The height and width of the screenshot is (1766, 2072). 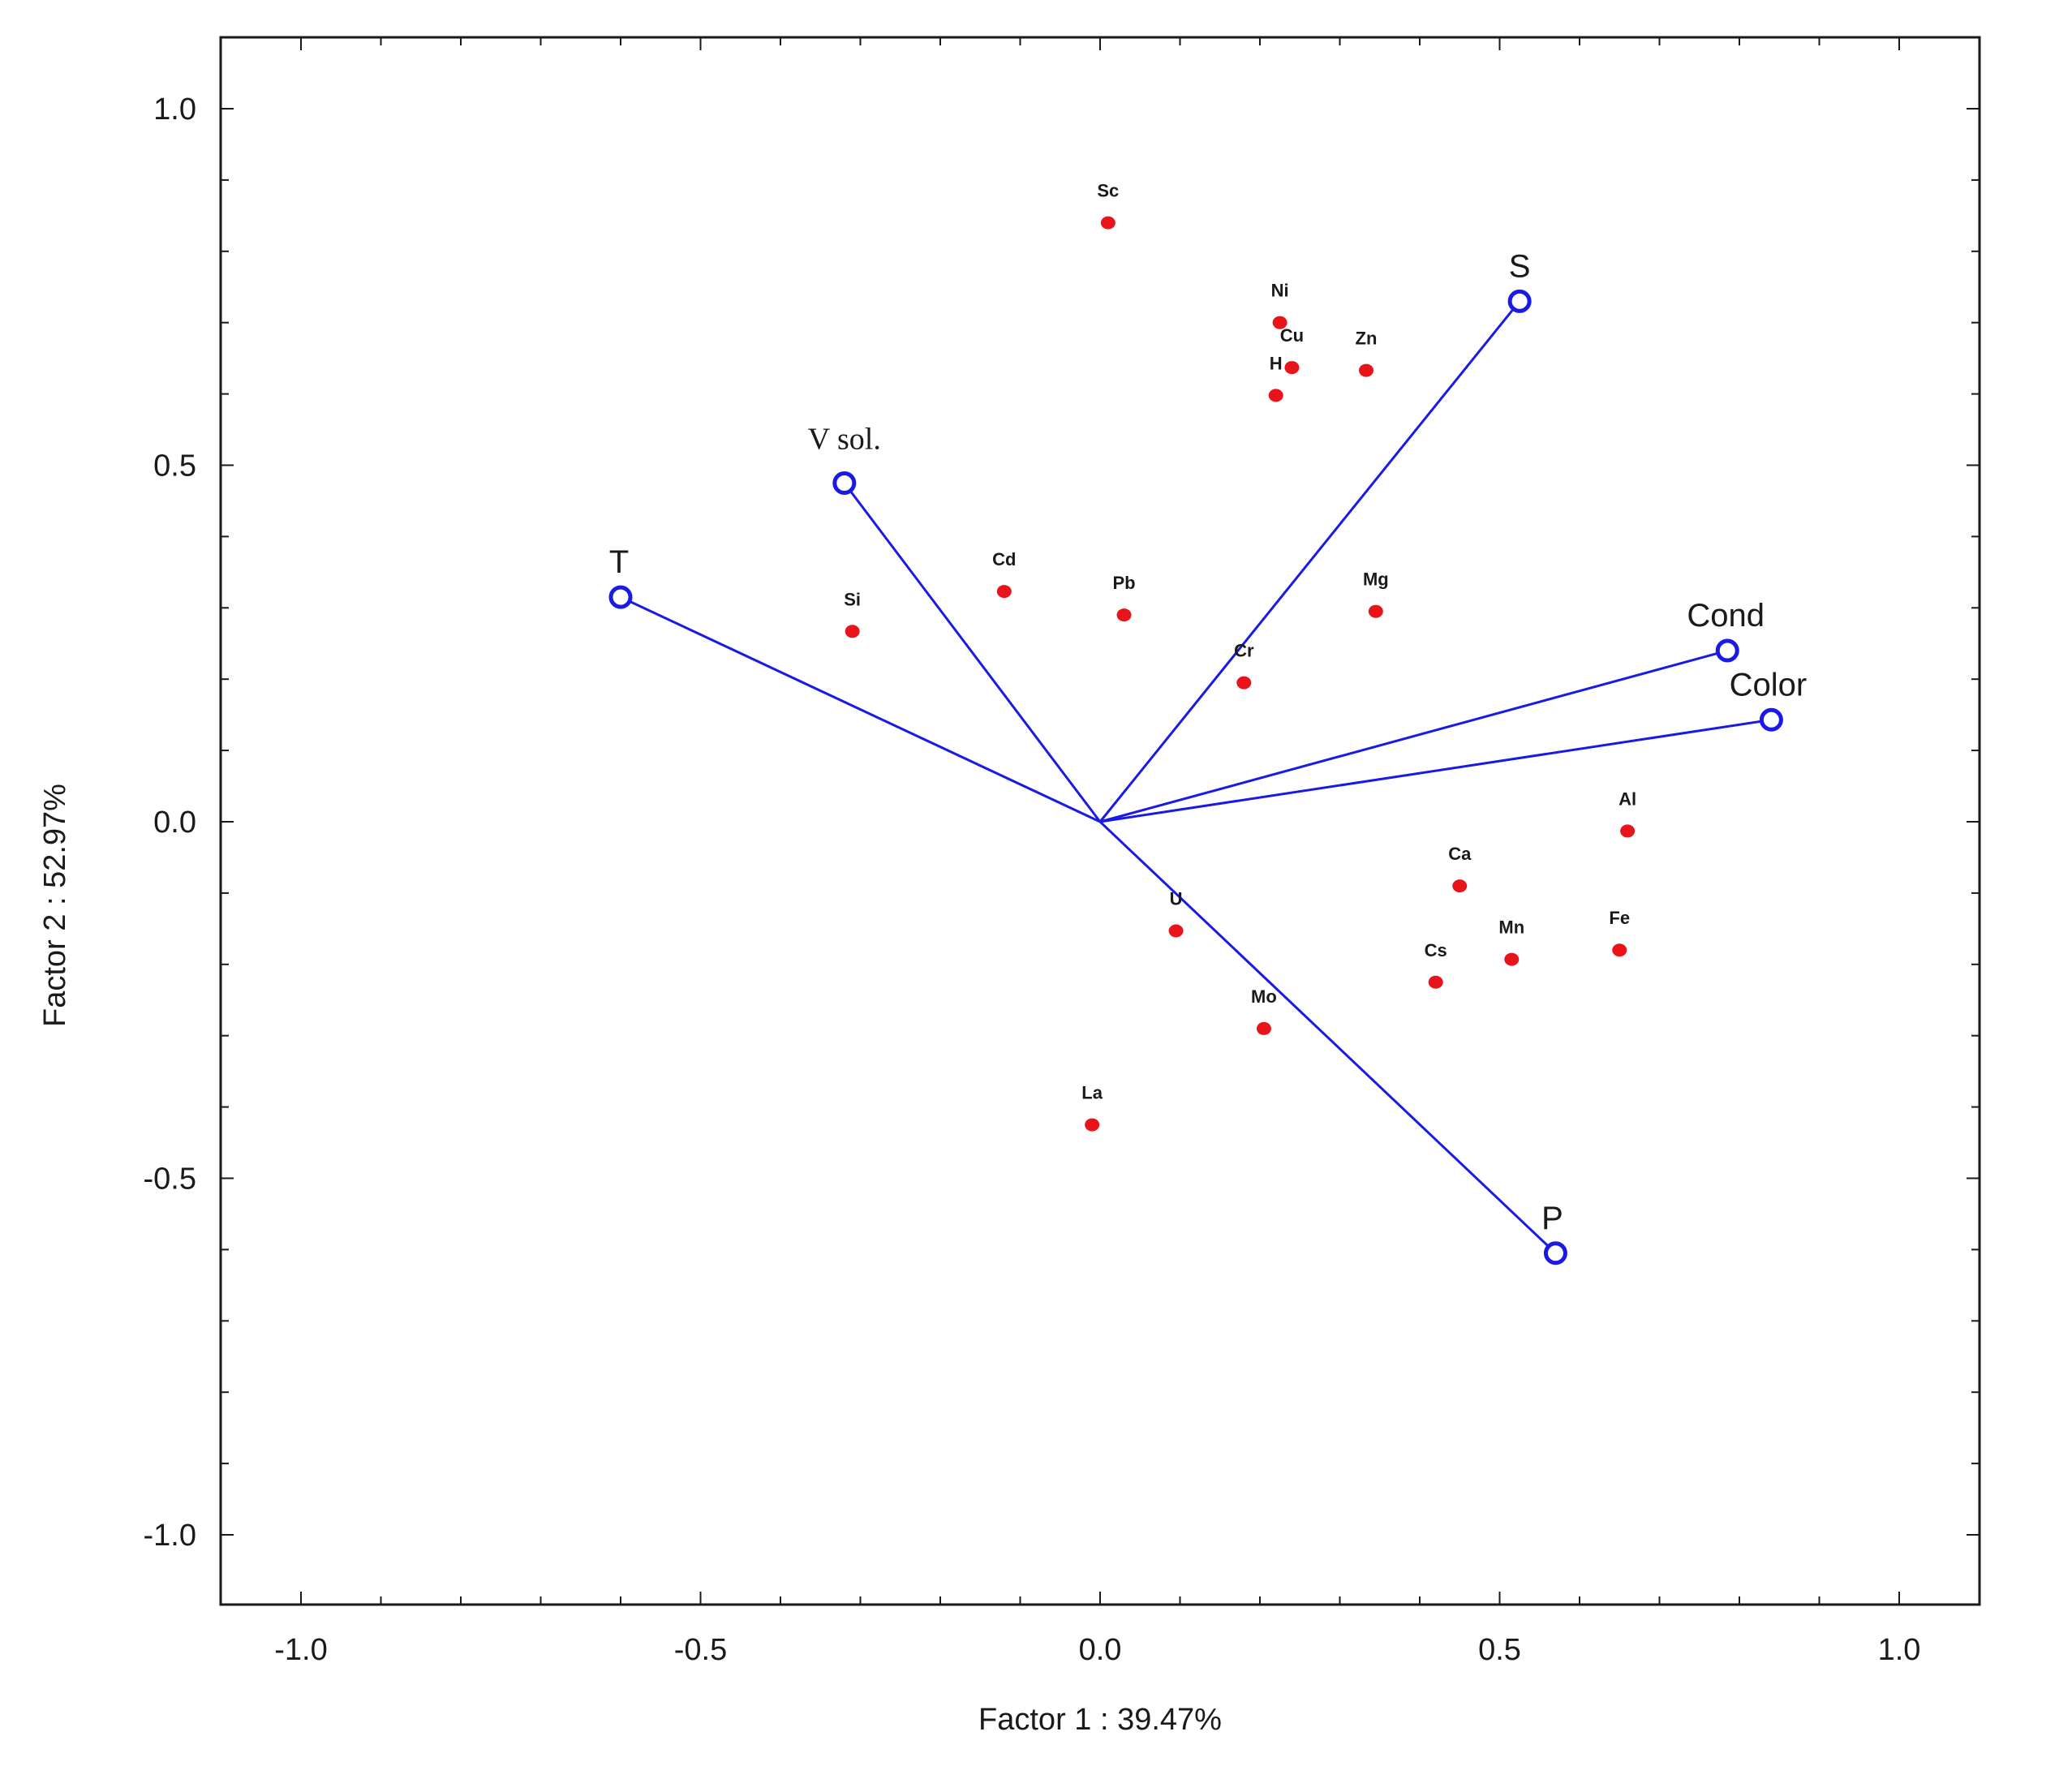 I want to click on vector-label: S, so click(x=1520, y=266).